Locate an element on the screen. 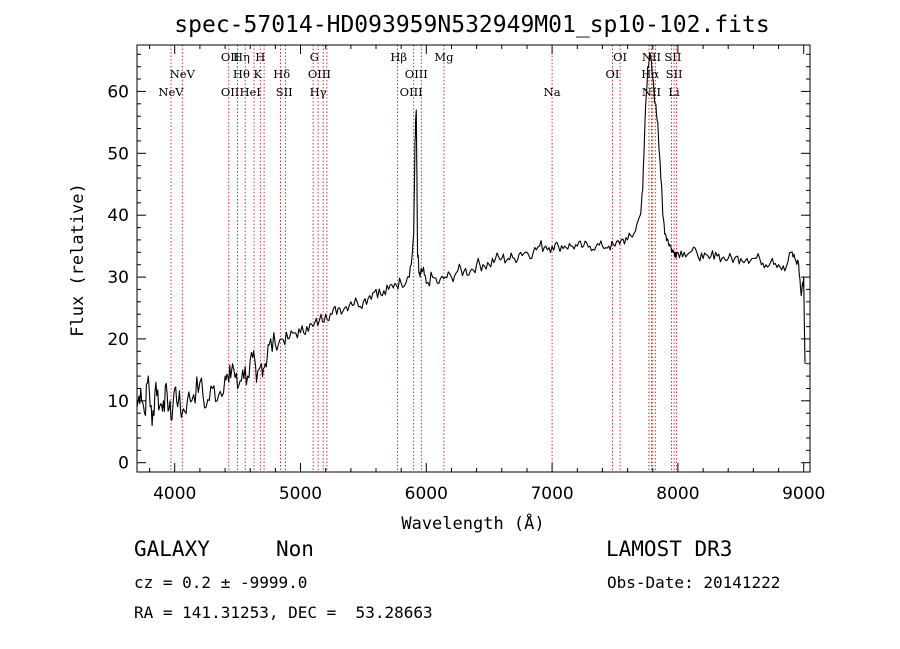  ra-dec: RA = 141.31253, DEC = 53.28663 is located at coordinates (283, 612).